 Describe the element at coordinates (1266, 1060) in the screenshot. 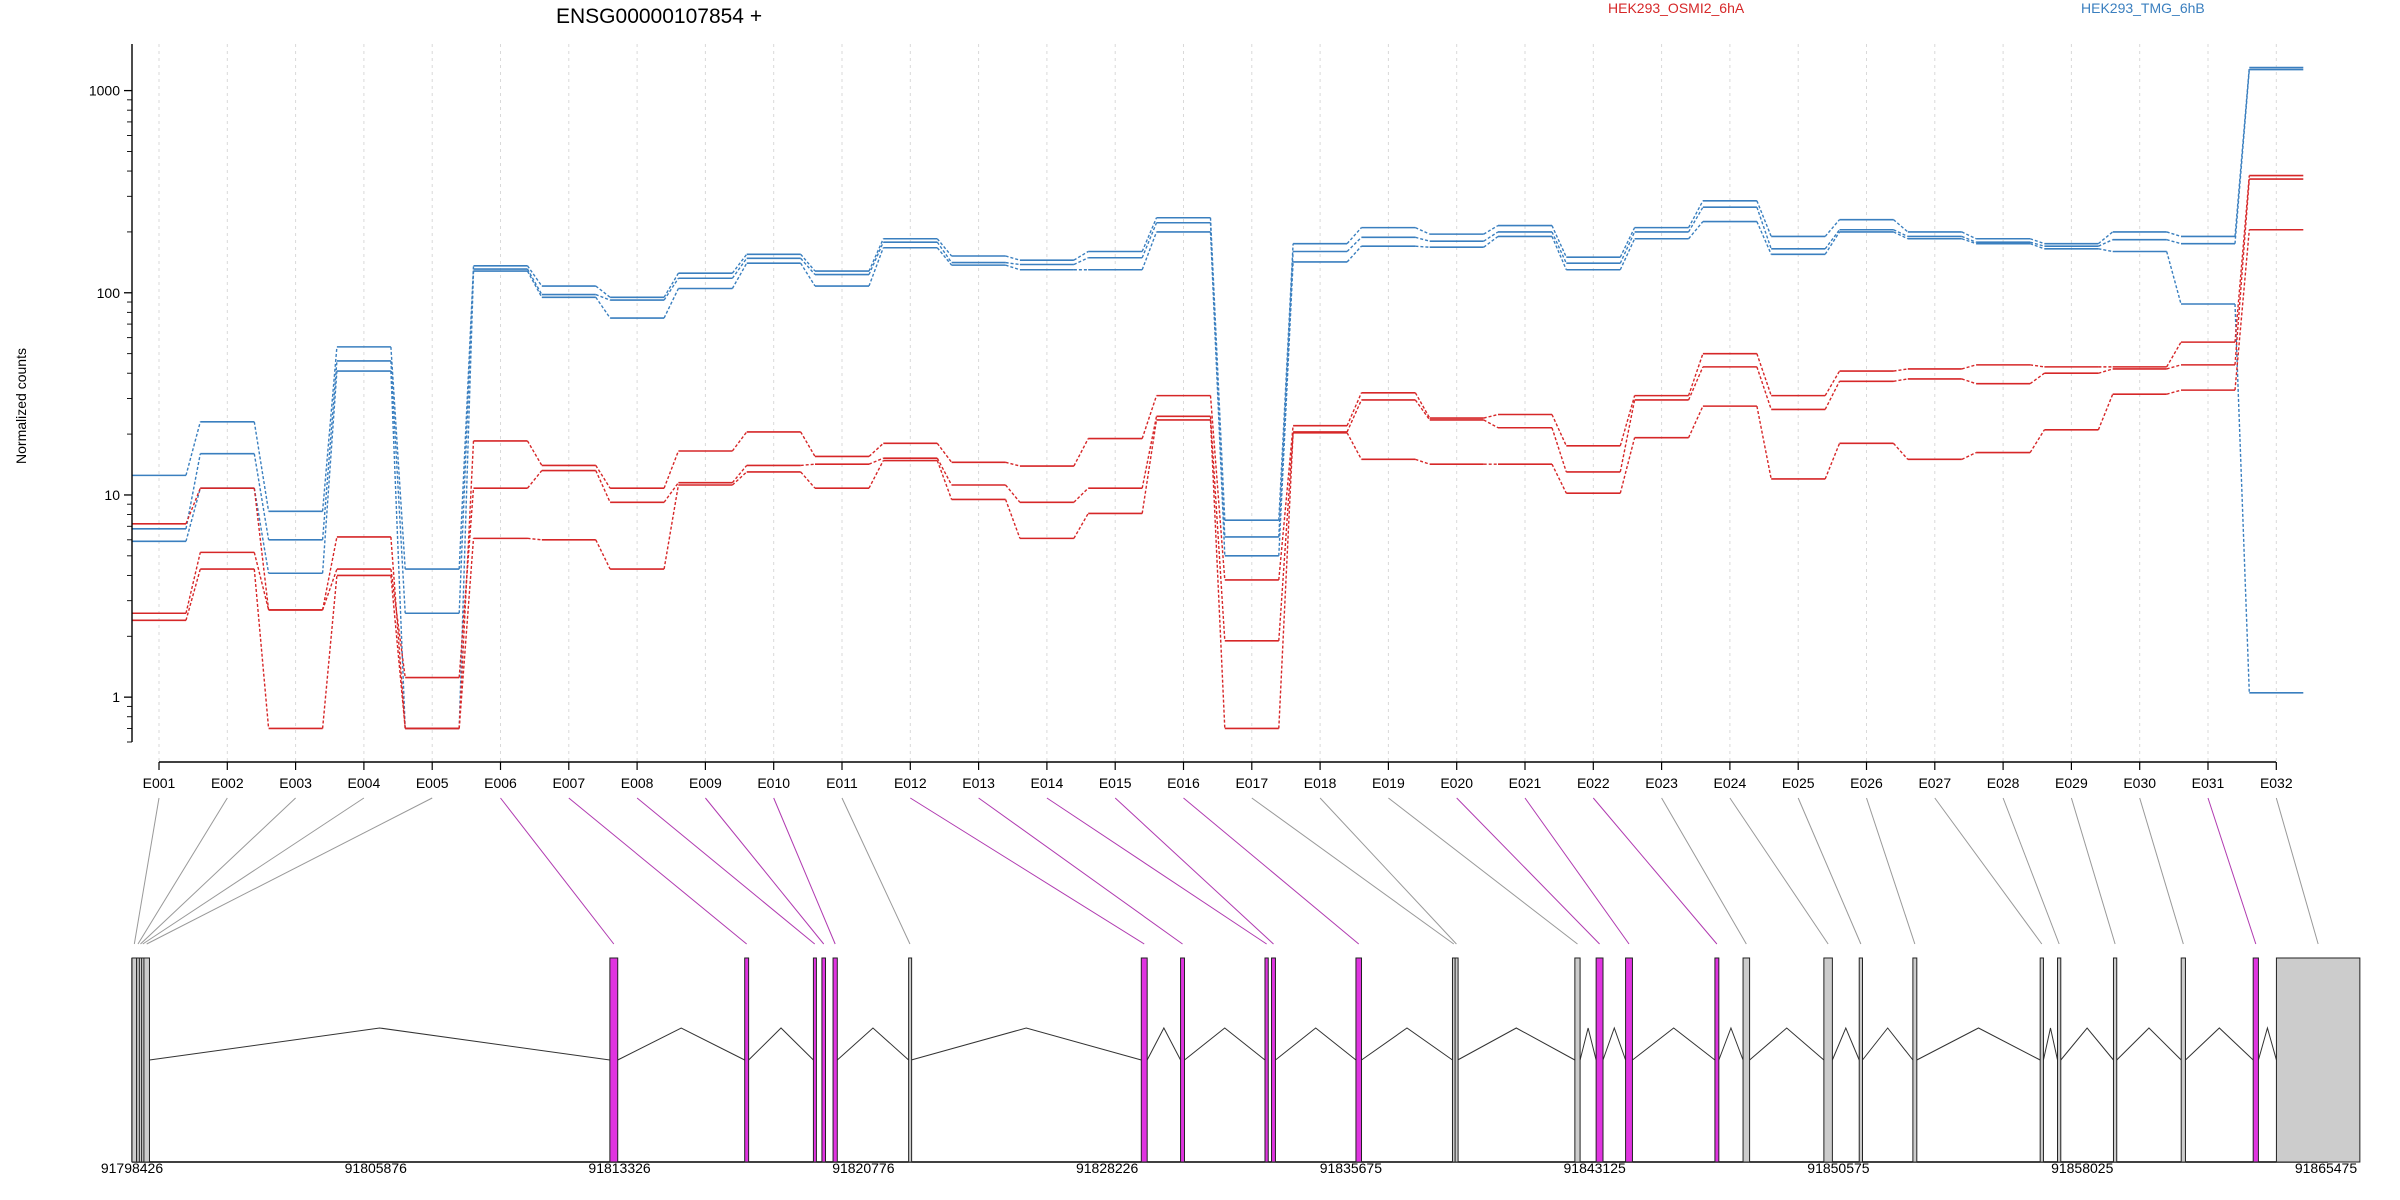

I see `exon-bin-E014` at that location.